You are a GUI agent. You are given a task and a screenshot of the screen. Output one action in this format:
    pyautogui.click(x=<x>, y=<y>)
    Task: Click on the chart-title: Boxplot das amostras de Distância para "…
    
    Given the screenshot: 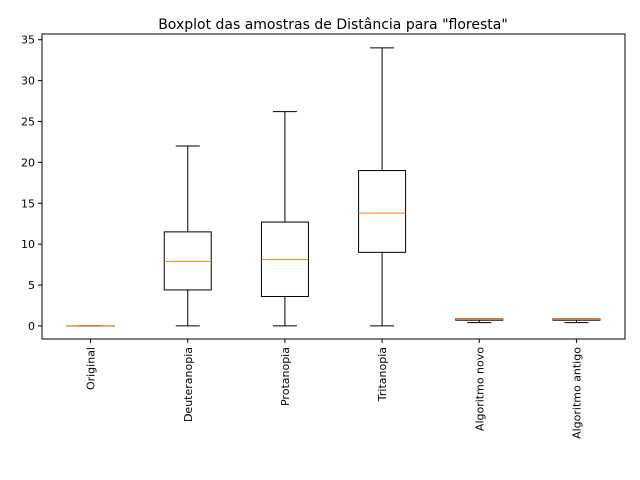 What is the action you would take?
    pyautogui.click(x=333, y=25)
    